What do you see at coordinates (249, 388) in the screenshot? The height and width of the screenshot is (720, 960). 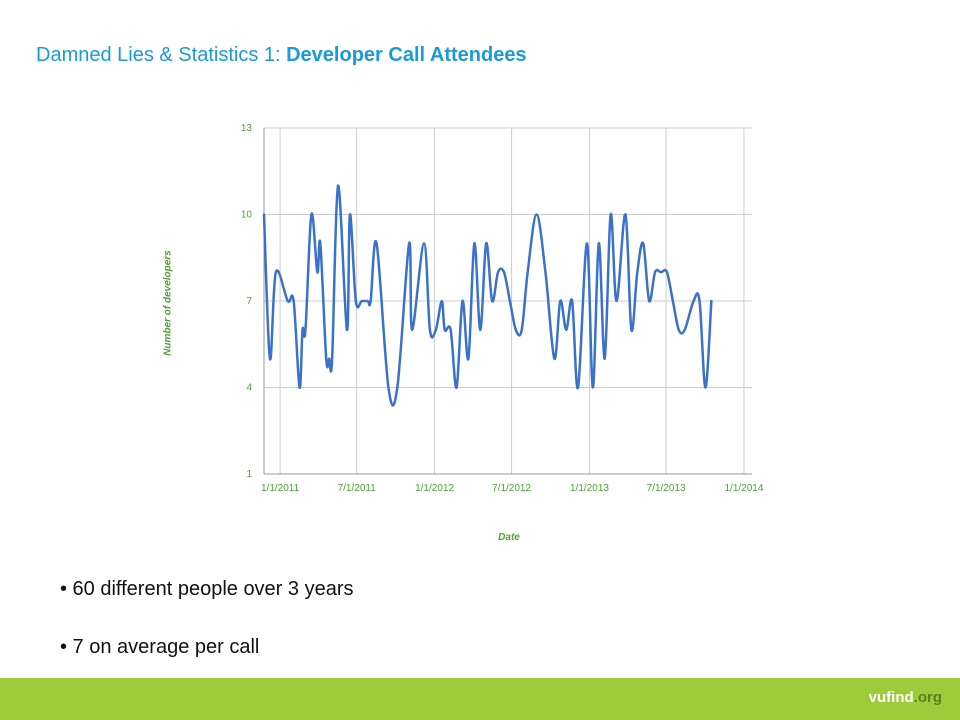 I see `y-tick-label: 4` at bounding box center [249, 388].